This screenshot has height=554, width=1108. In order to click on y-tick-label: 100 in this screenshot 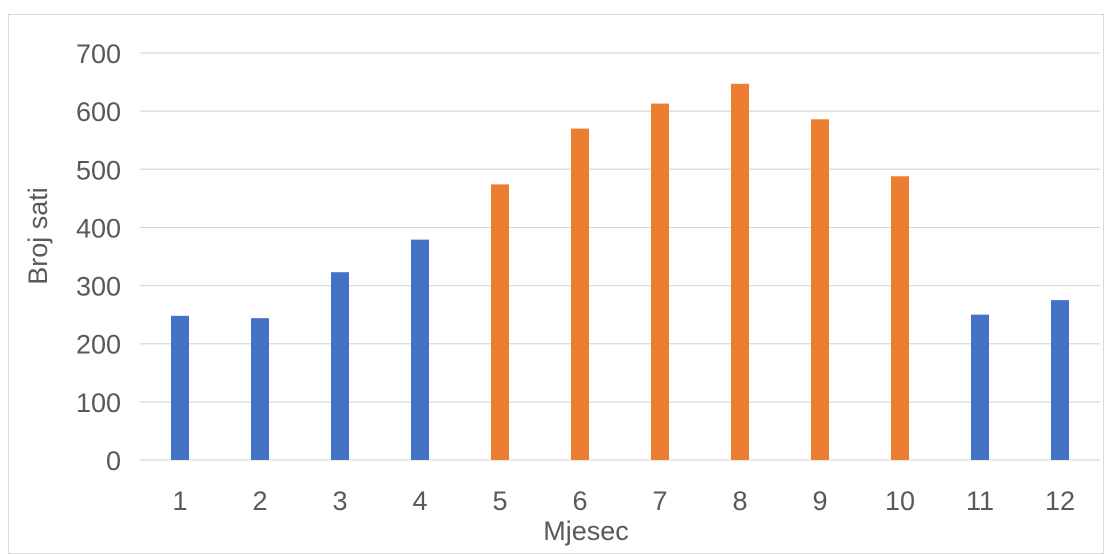, I will do `click(98, 403)`.